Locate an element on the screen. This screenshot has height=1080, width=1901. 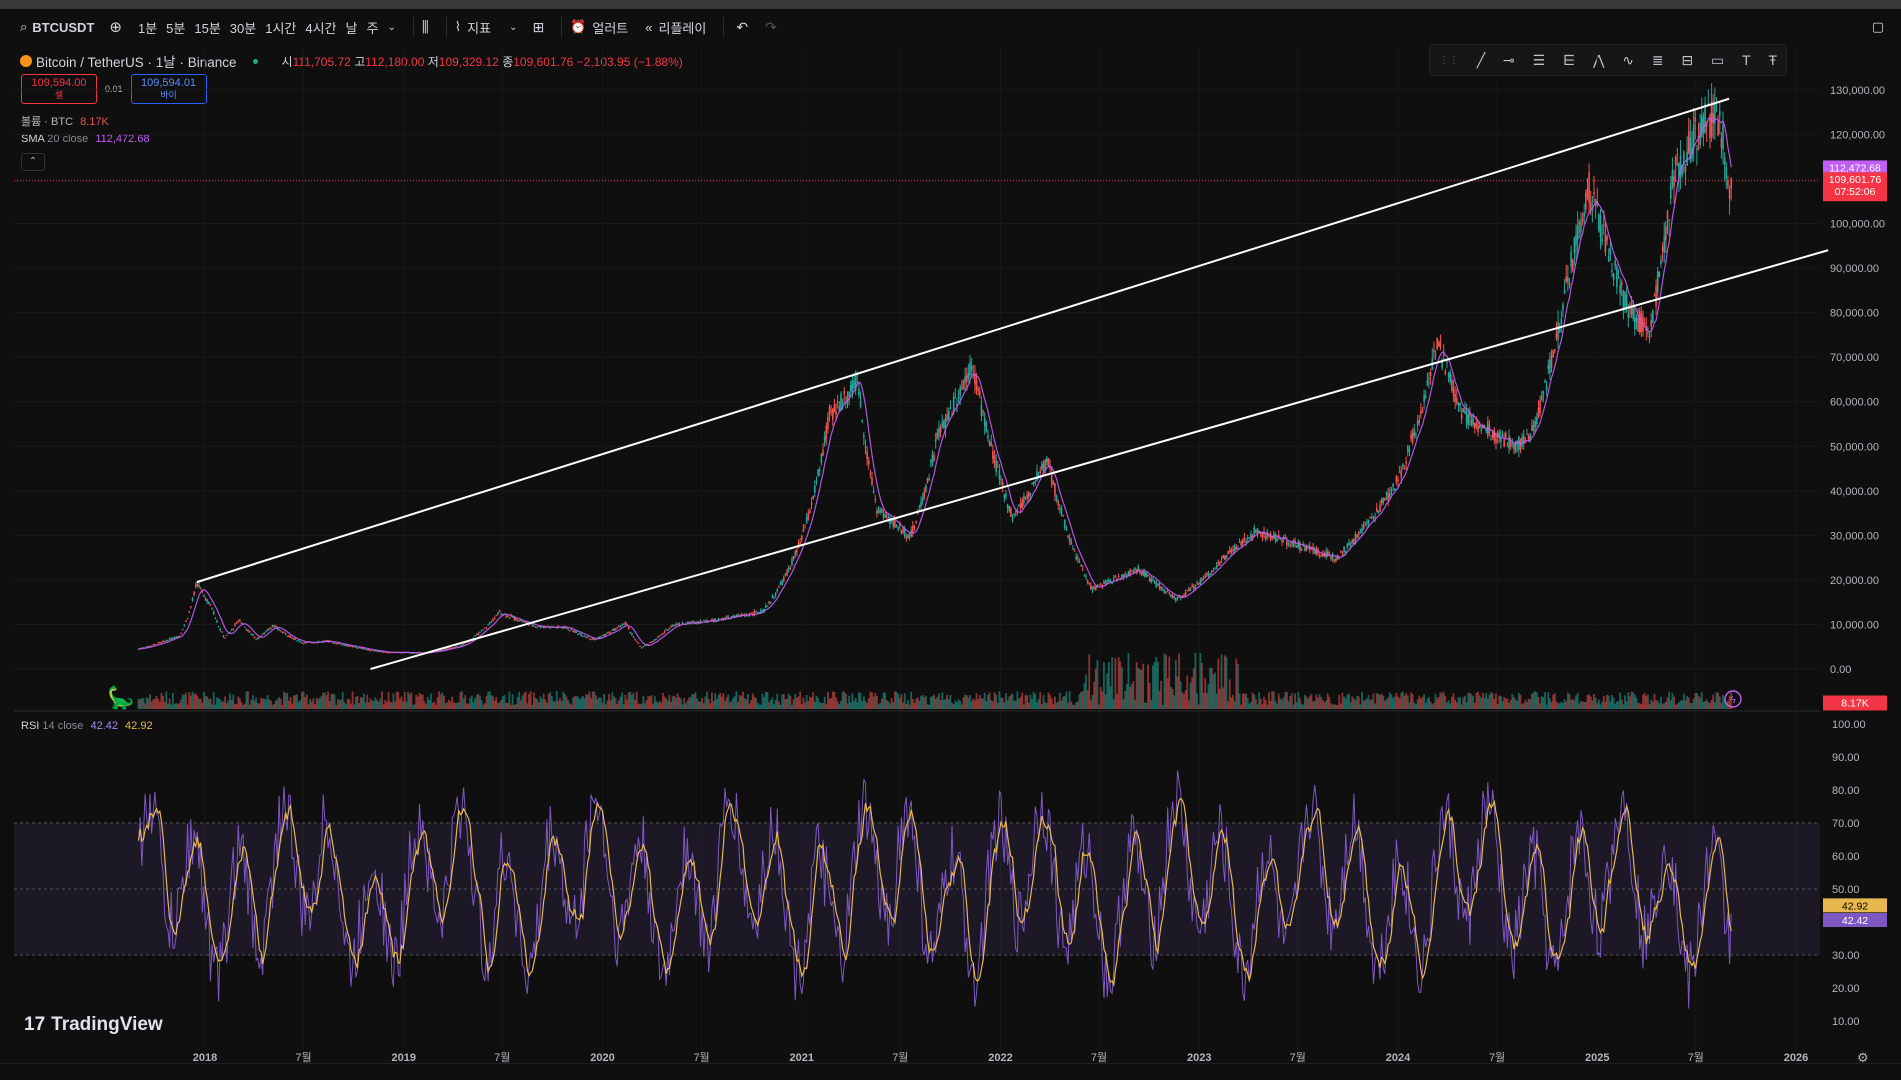
series-title: Bitcoin / TetherUS · 1날 · Binance is located at coordinates (136, 62).